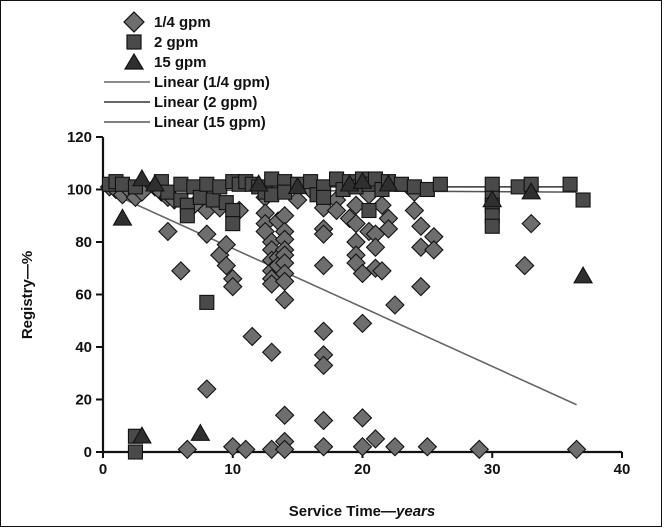  What do you see at coordinates (88, 452) in the screenshot?
I see `y-tick-label: 0` at bounding box center [88, 452].